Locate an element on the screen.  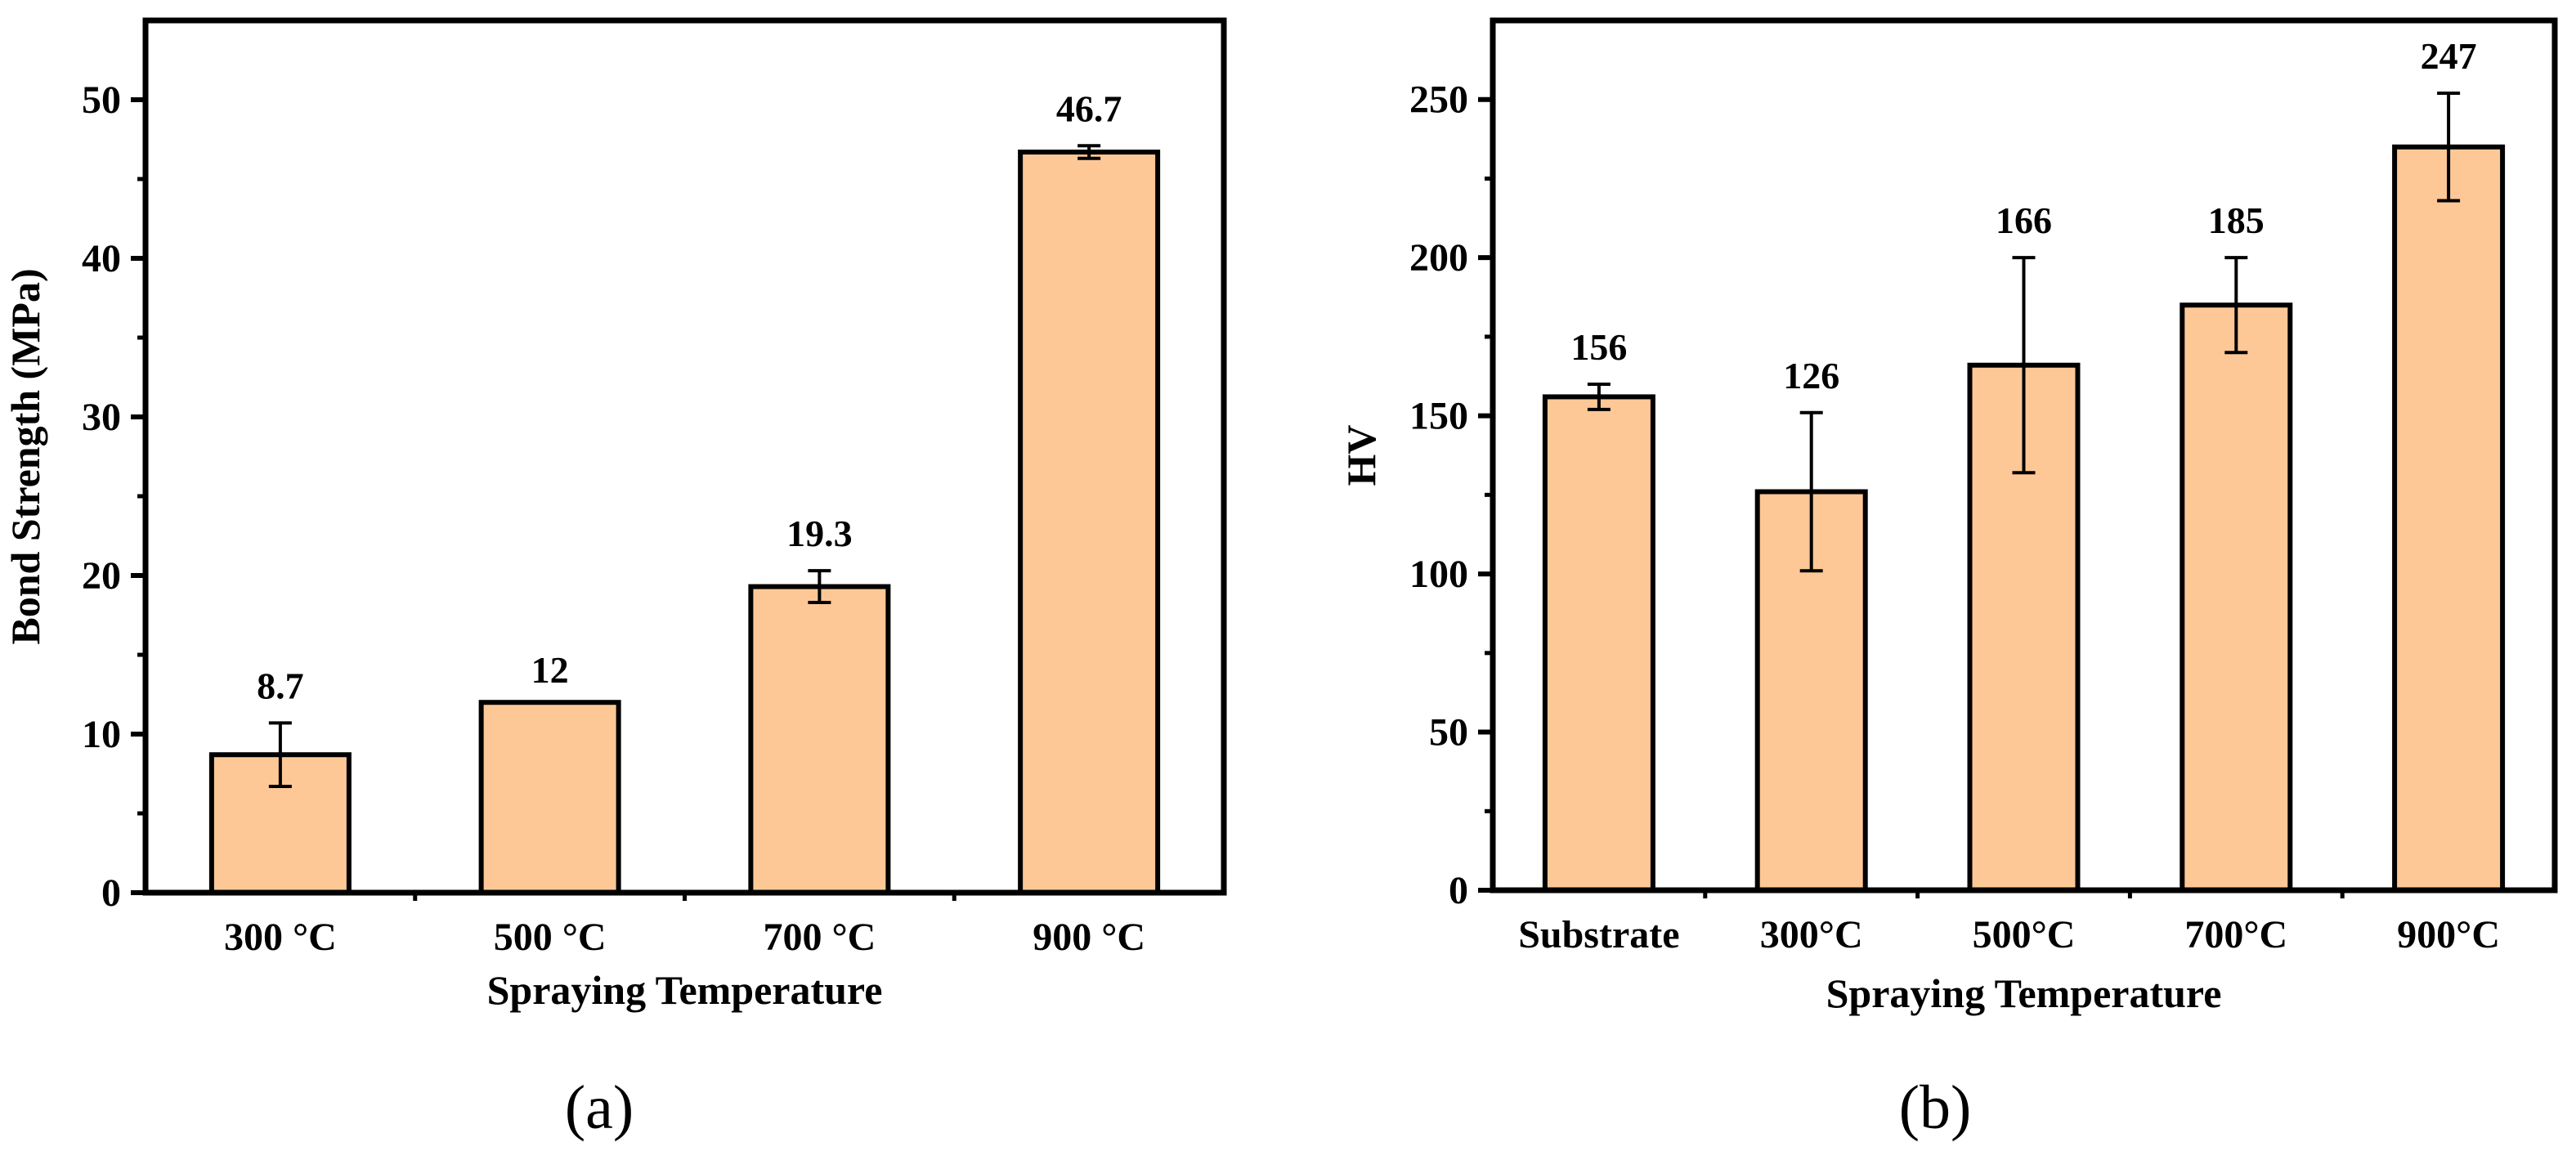
data-label: 8.7 is located at coordinates (280, 685).